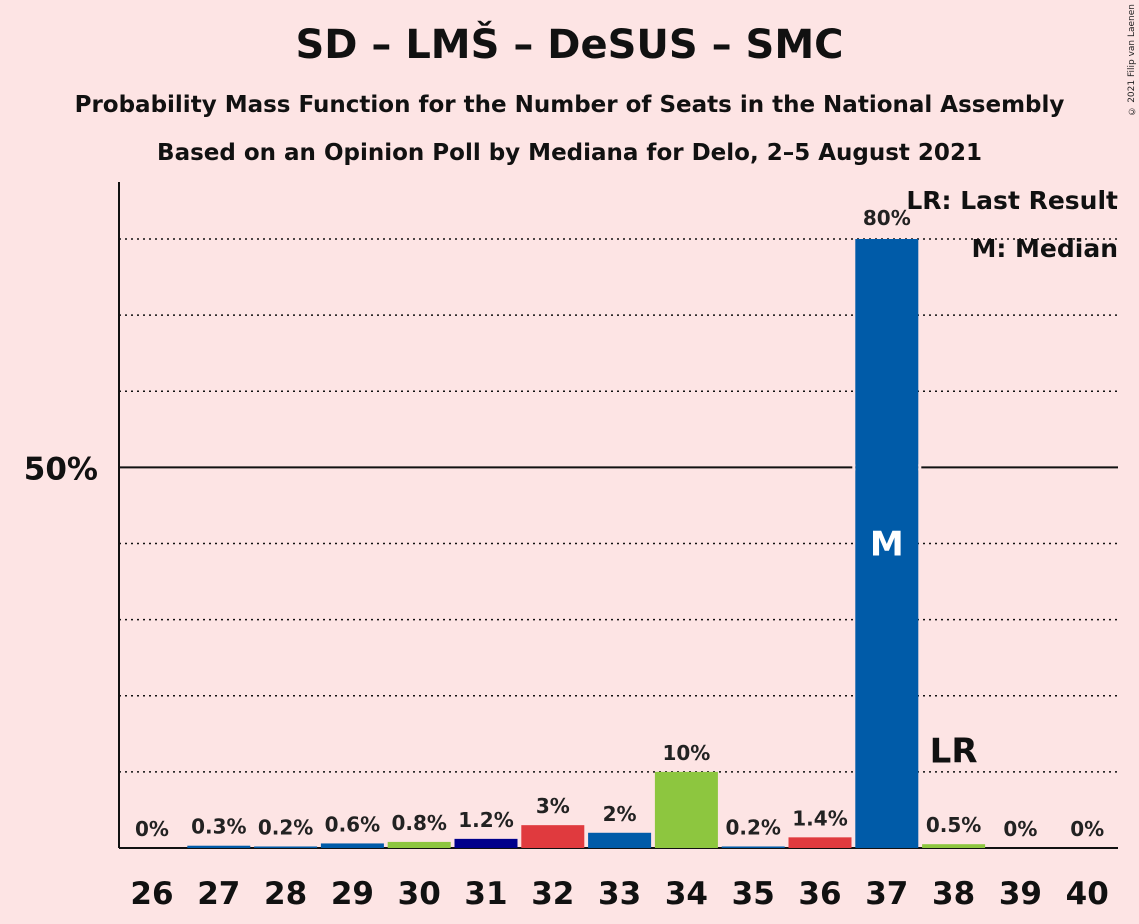 The height and width of the screenshot is (924, 1139). What do you see at coordinates (485, 820) in the screenshot?
I see `bar-value-label: 1.2%` at bounding box center [485, 820].